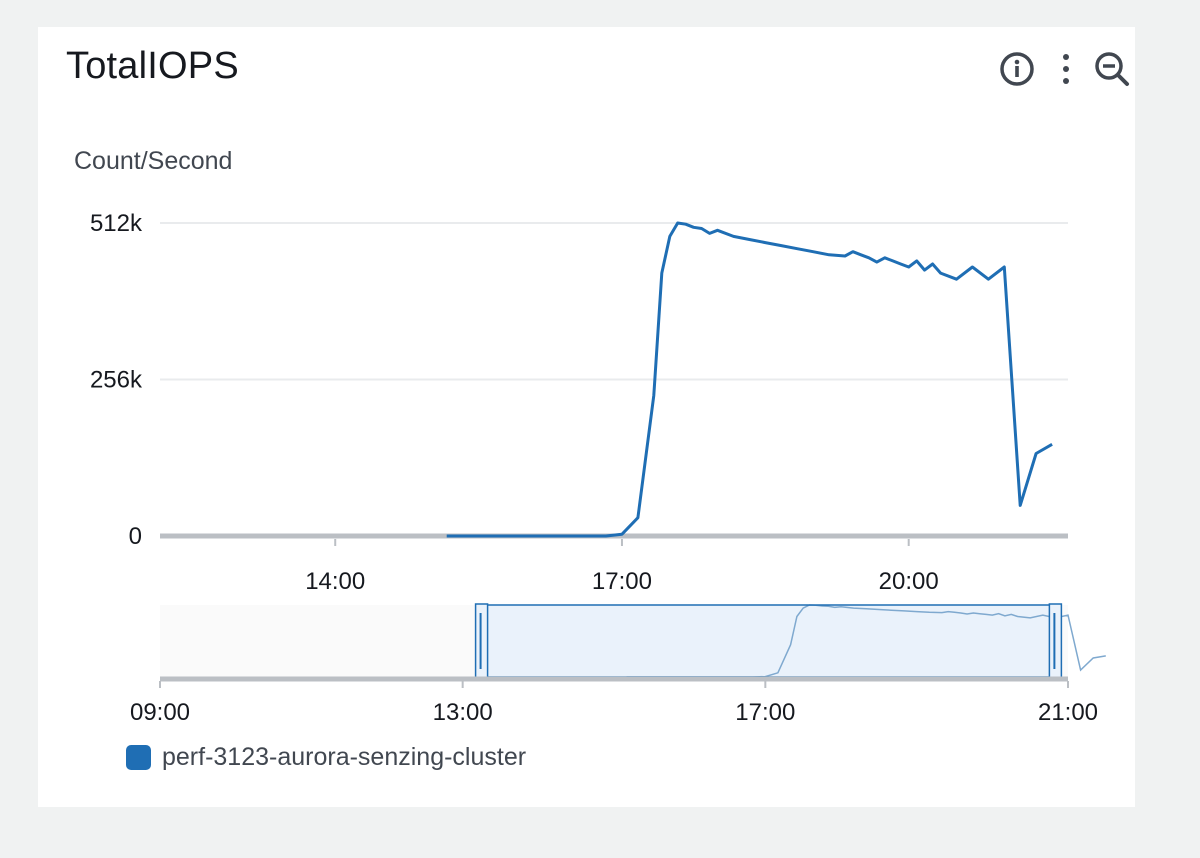  I want to click on info-icon, so click(1017, 69).